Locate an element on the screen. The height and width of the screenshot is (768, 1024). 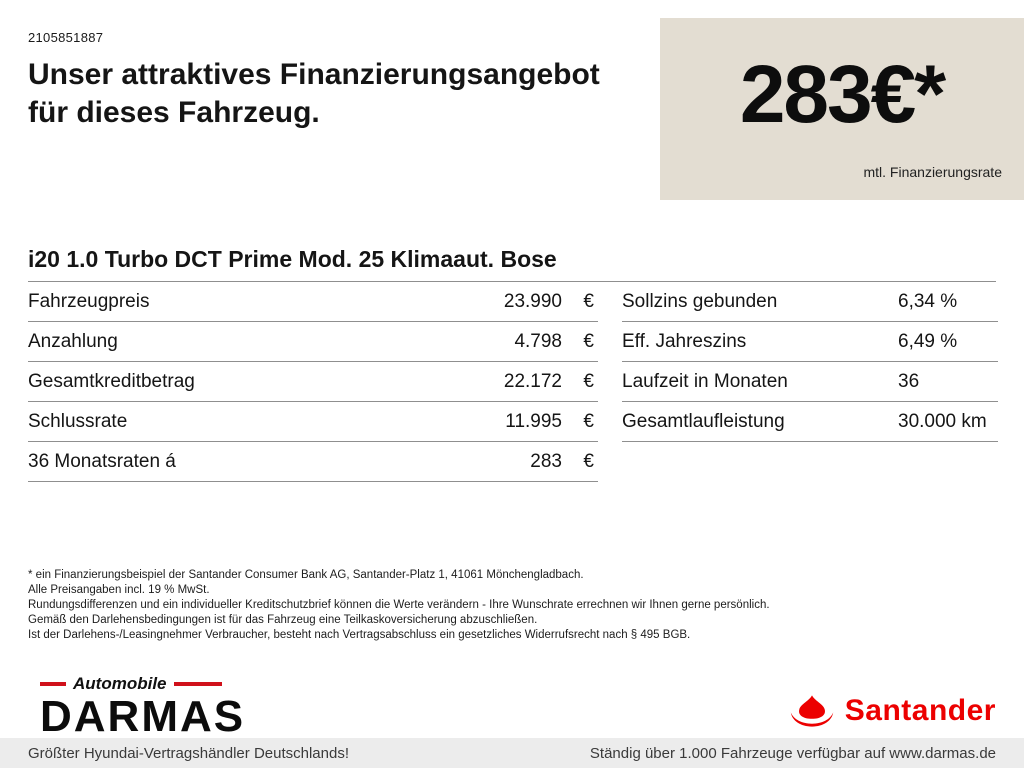
row-label: Sollzins gebunden is located at coordinates (700, 301).